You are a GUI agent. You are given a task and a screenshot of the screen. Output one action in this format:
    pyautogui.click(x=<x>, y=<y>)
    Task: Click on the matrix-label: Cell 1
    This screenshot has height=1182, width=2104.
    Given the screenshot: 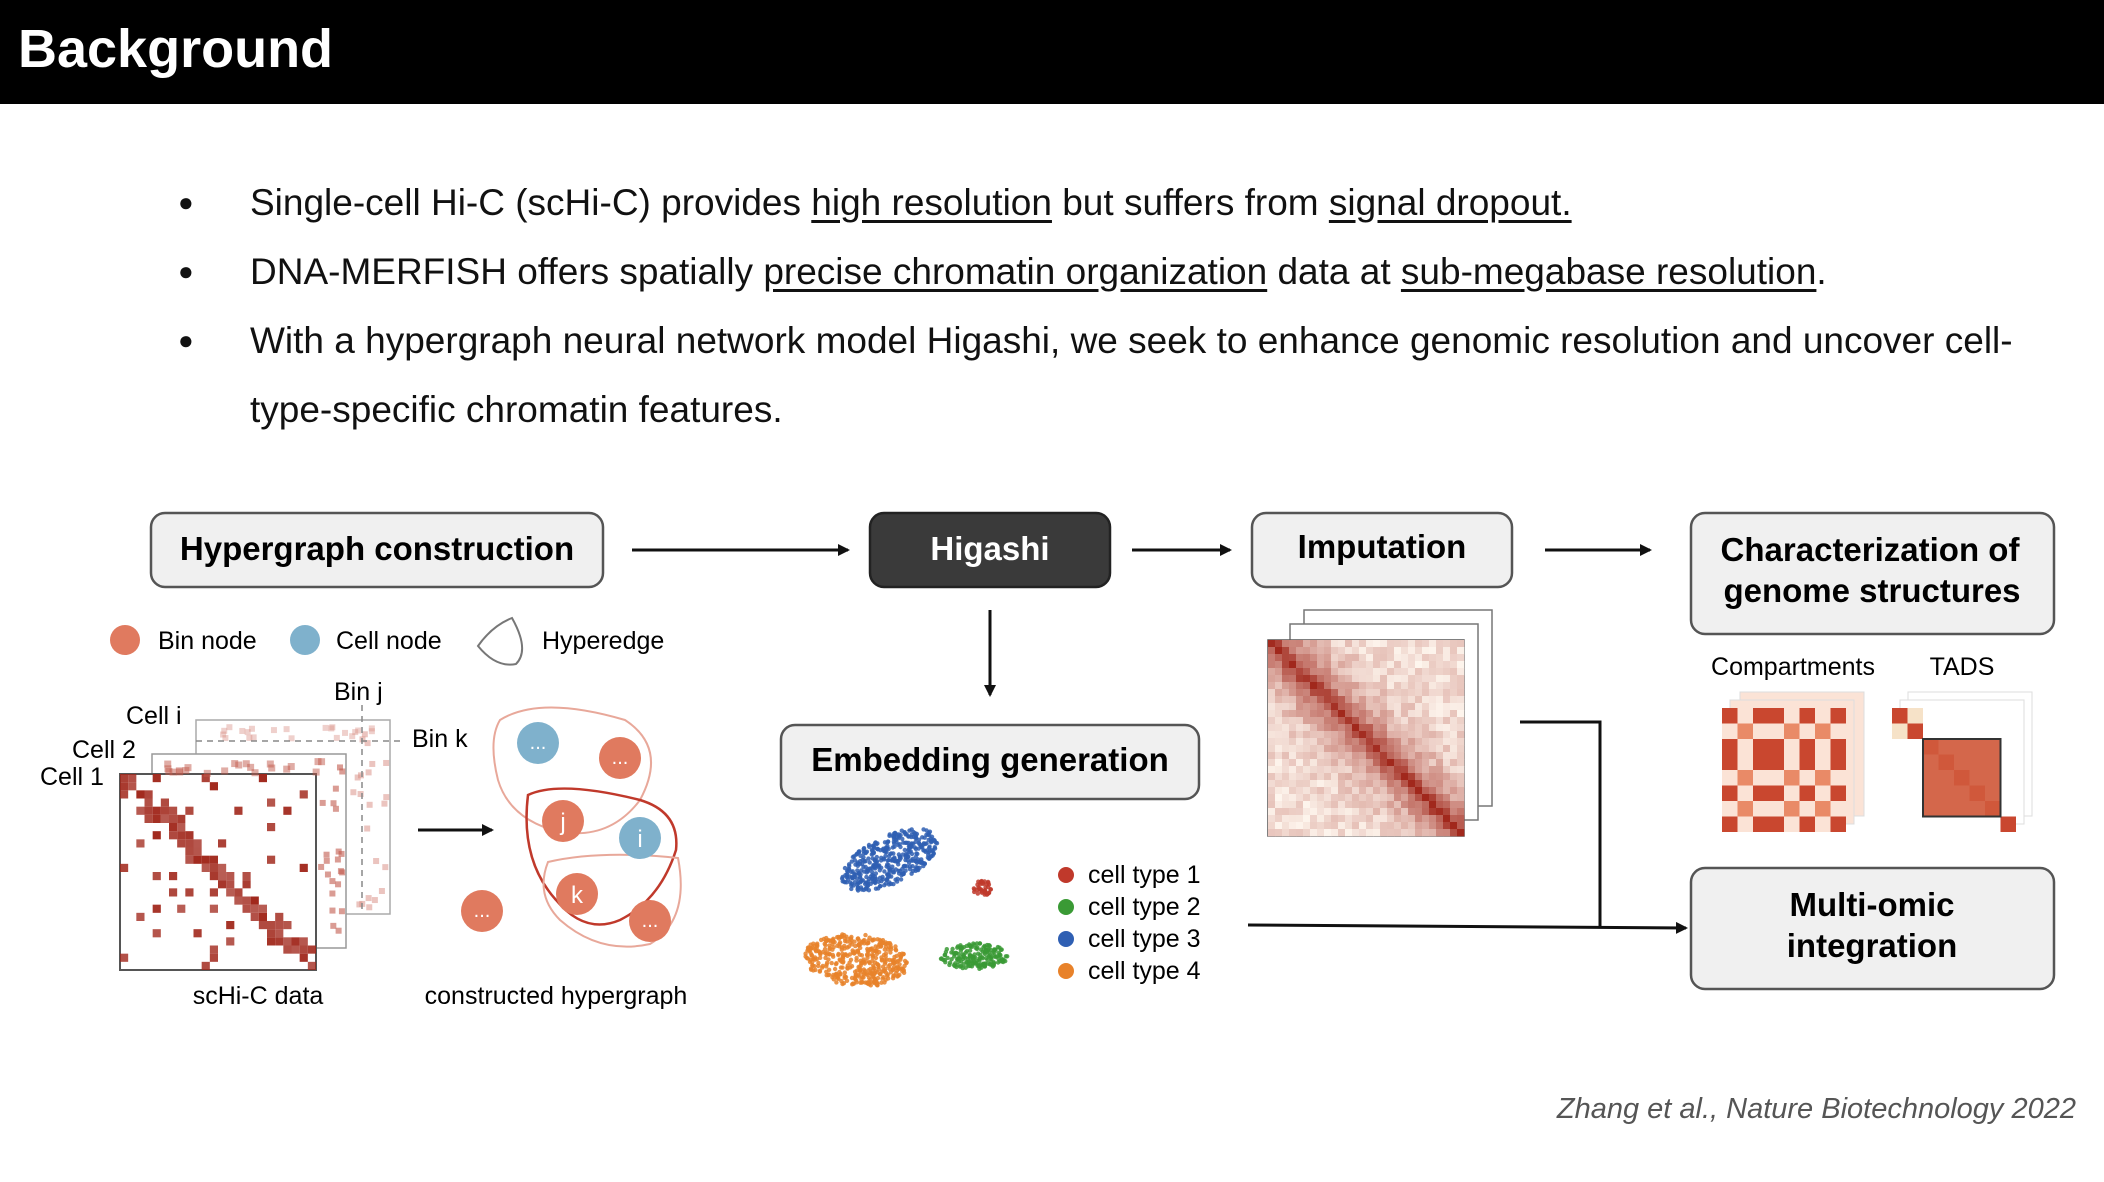 What is the action you would take?
    pyautogui.click(x=72, y=777)
    